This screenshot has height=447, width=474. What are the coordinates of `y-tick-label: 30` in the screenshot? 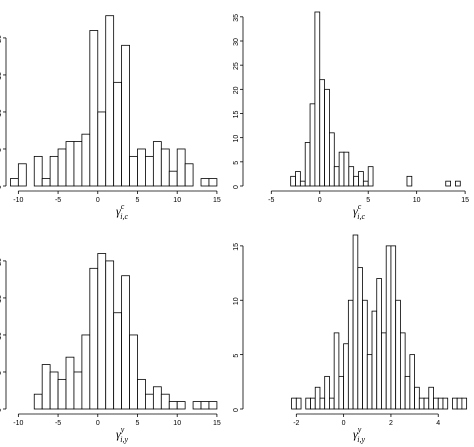 It's located at (236, 42).